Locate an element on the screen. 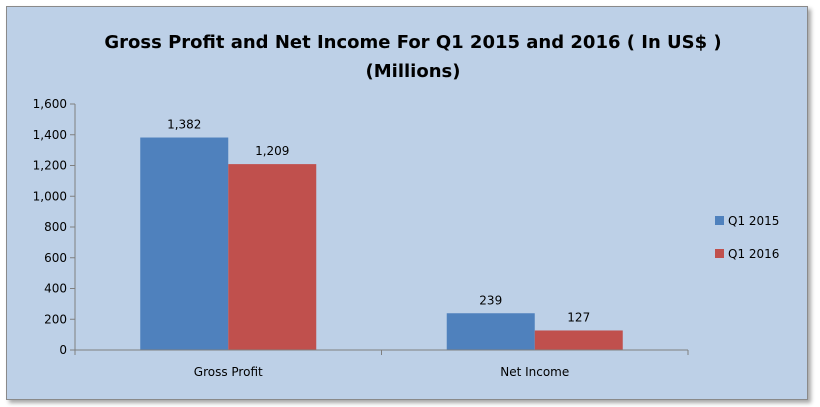  bar-q1-2016-net-income is located at coordinates (578, 340).